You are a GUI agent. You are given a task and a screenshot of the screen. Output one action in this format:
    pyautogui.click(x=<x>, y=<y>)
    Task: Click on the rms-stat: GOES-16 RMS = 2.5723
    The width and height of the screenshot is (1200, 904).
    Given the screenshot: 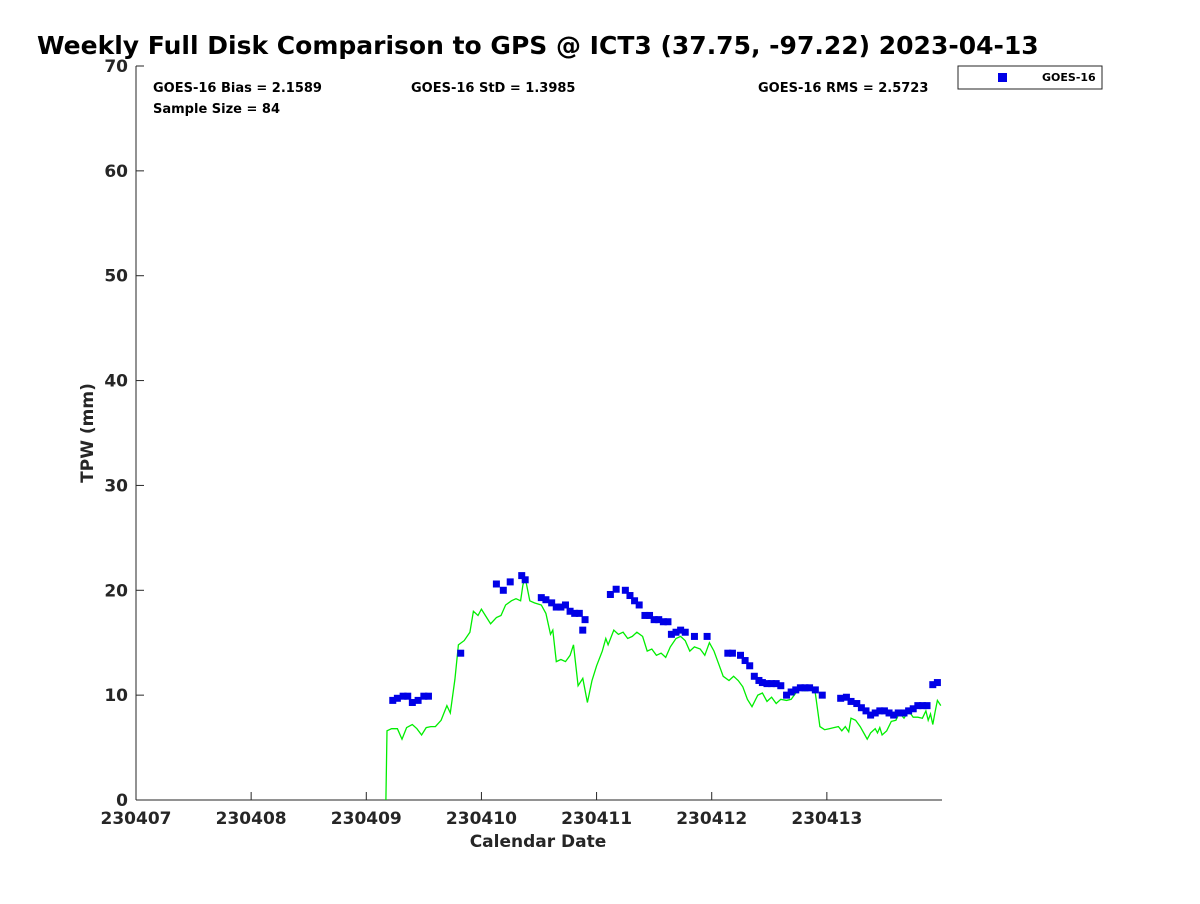 What is the action you would take?
    pyautogui.click(x=843, y=88)
    